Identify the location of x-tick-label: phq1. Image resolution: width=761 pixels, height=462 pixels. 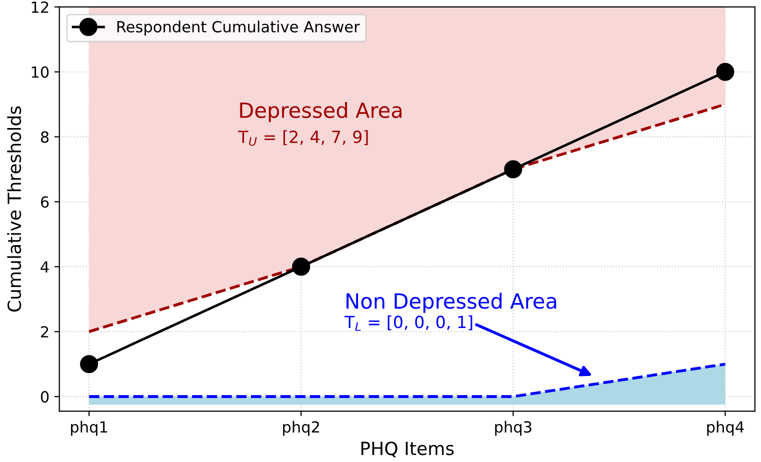
(89, 428).